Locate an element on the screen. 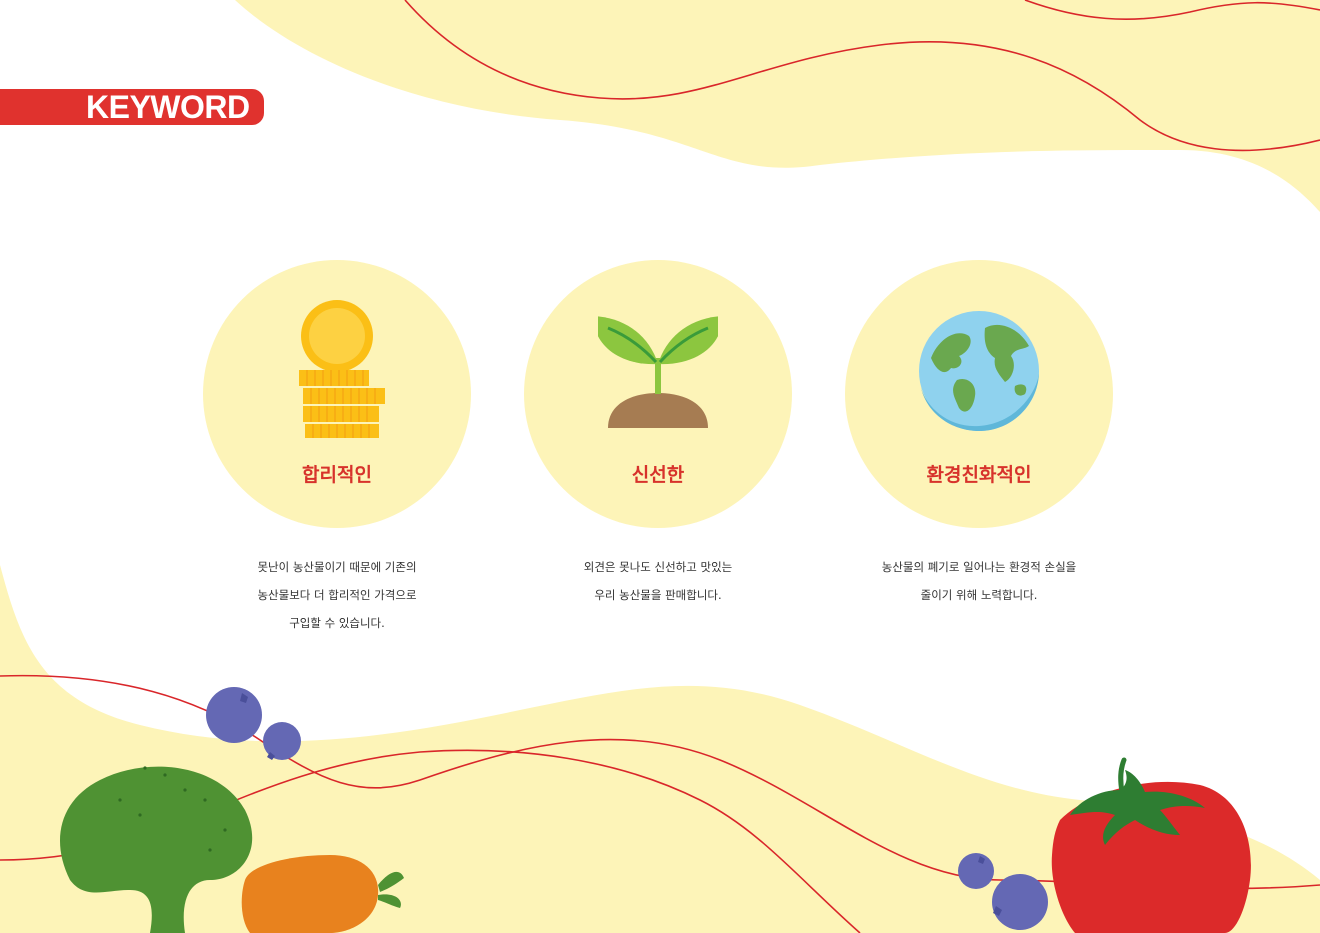  top-wave-line-right is located at coordinates (1172, 10).